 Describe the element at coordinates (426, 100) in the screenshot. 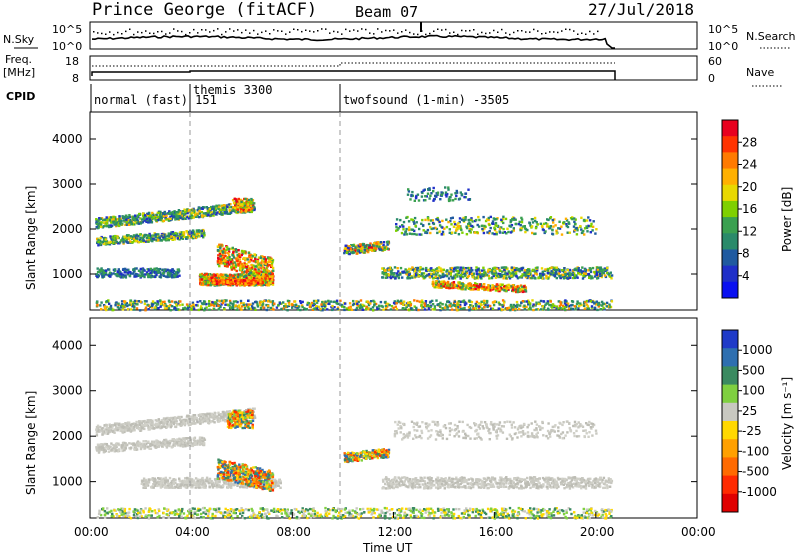

I see `cpid-mode-3: twofsound (1-min) -3505` at that location.